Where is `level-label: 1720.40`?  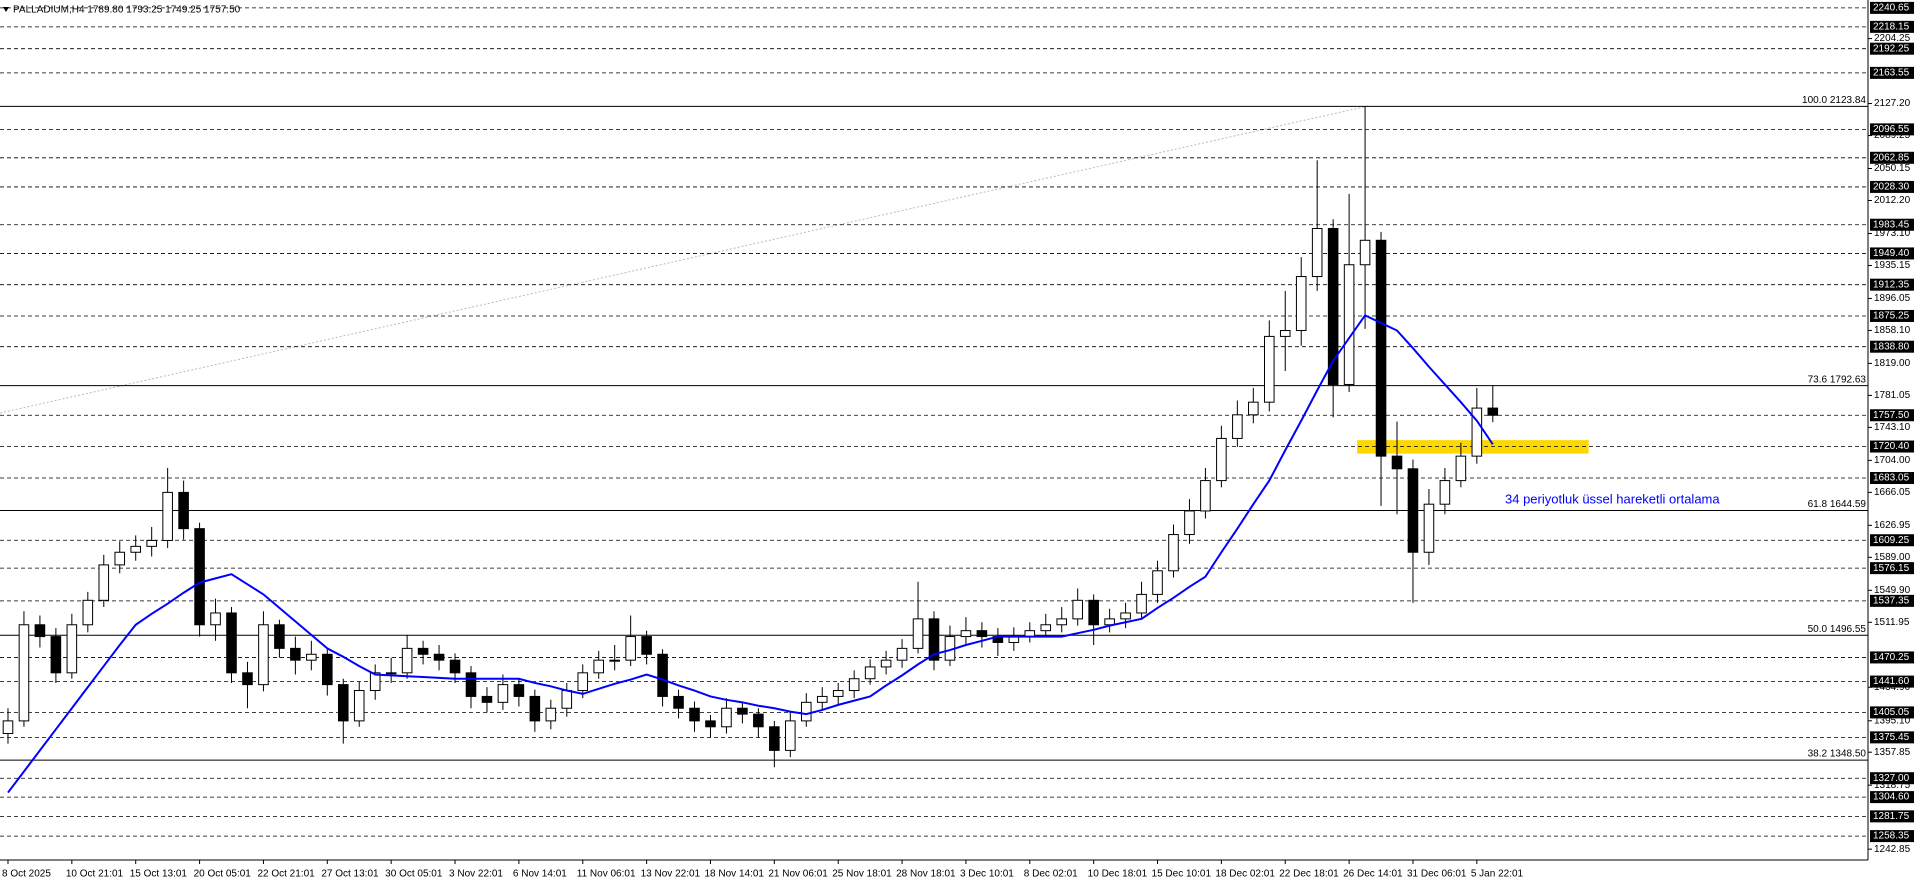 level-label: 1720.40 is located at coordinates (1891, 446).